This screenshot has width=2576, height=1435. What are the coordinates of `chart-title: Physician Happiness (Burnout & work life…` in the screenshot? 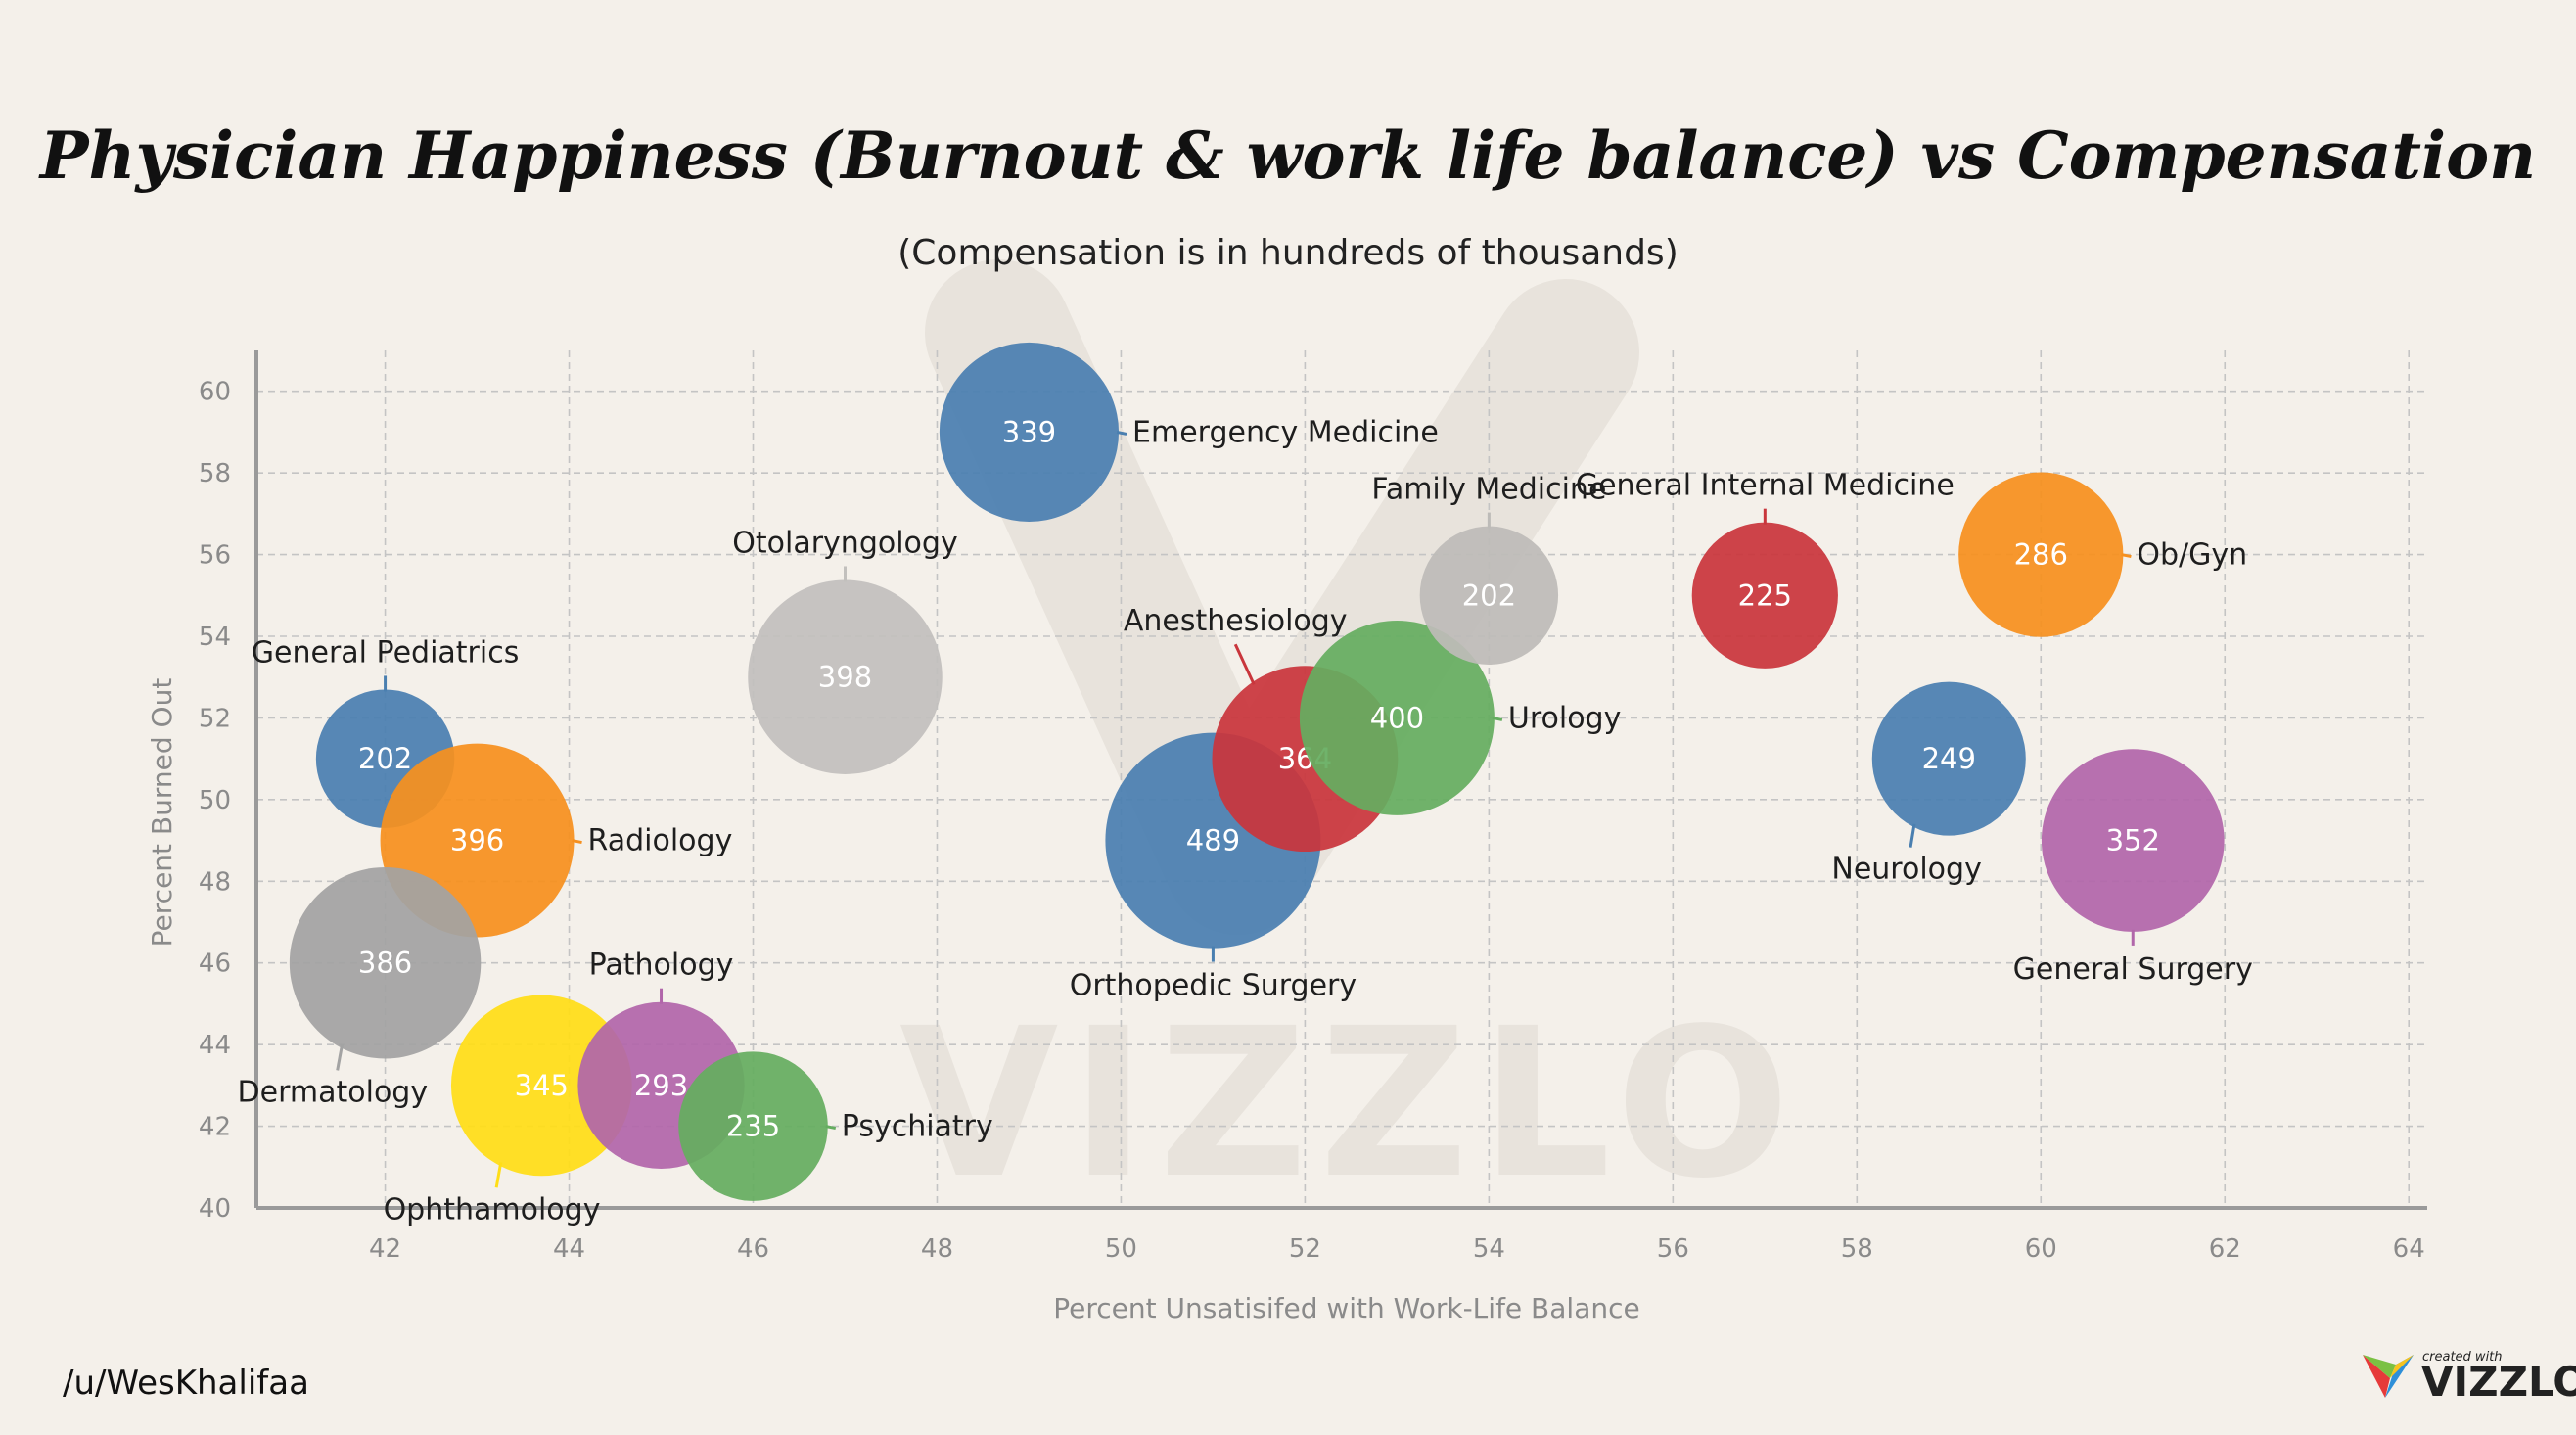 It's located at (1287, 155).